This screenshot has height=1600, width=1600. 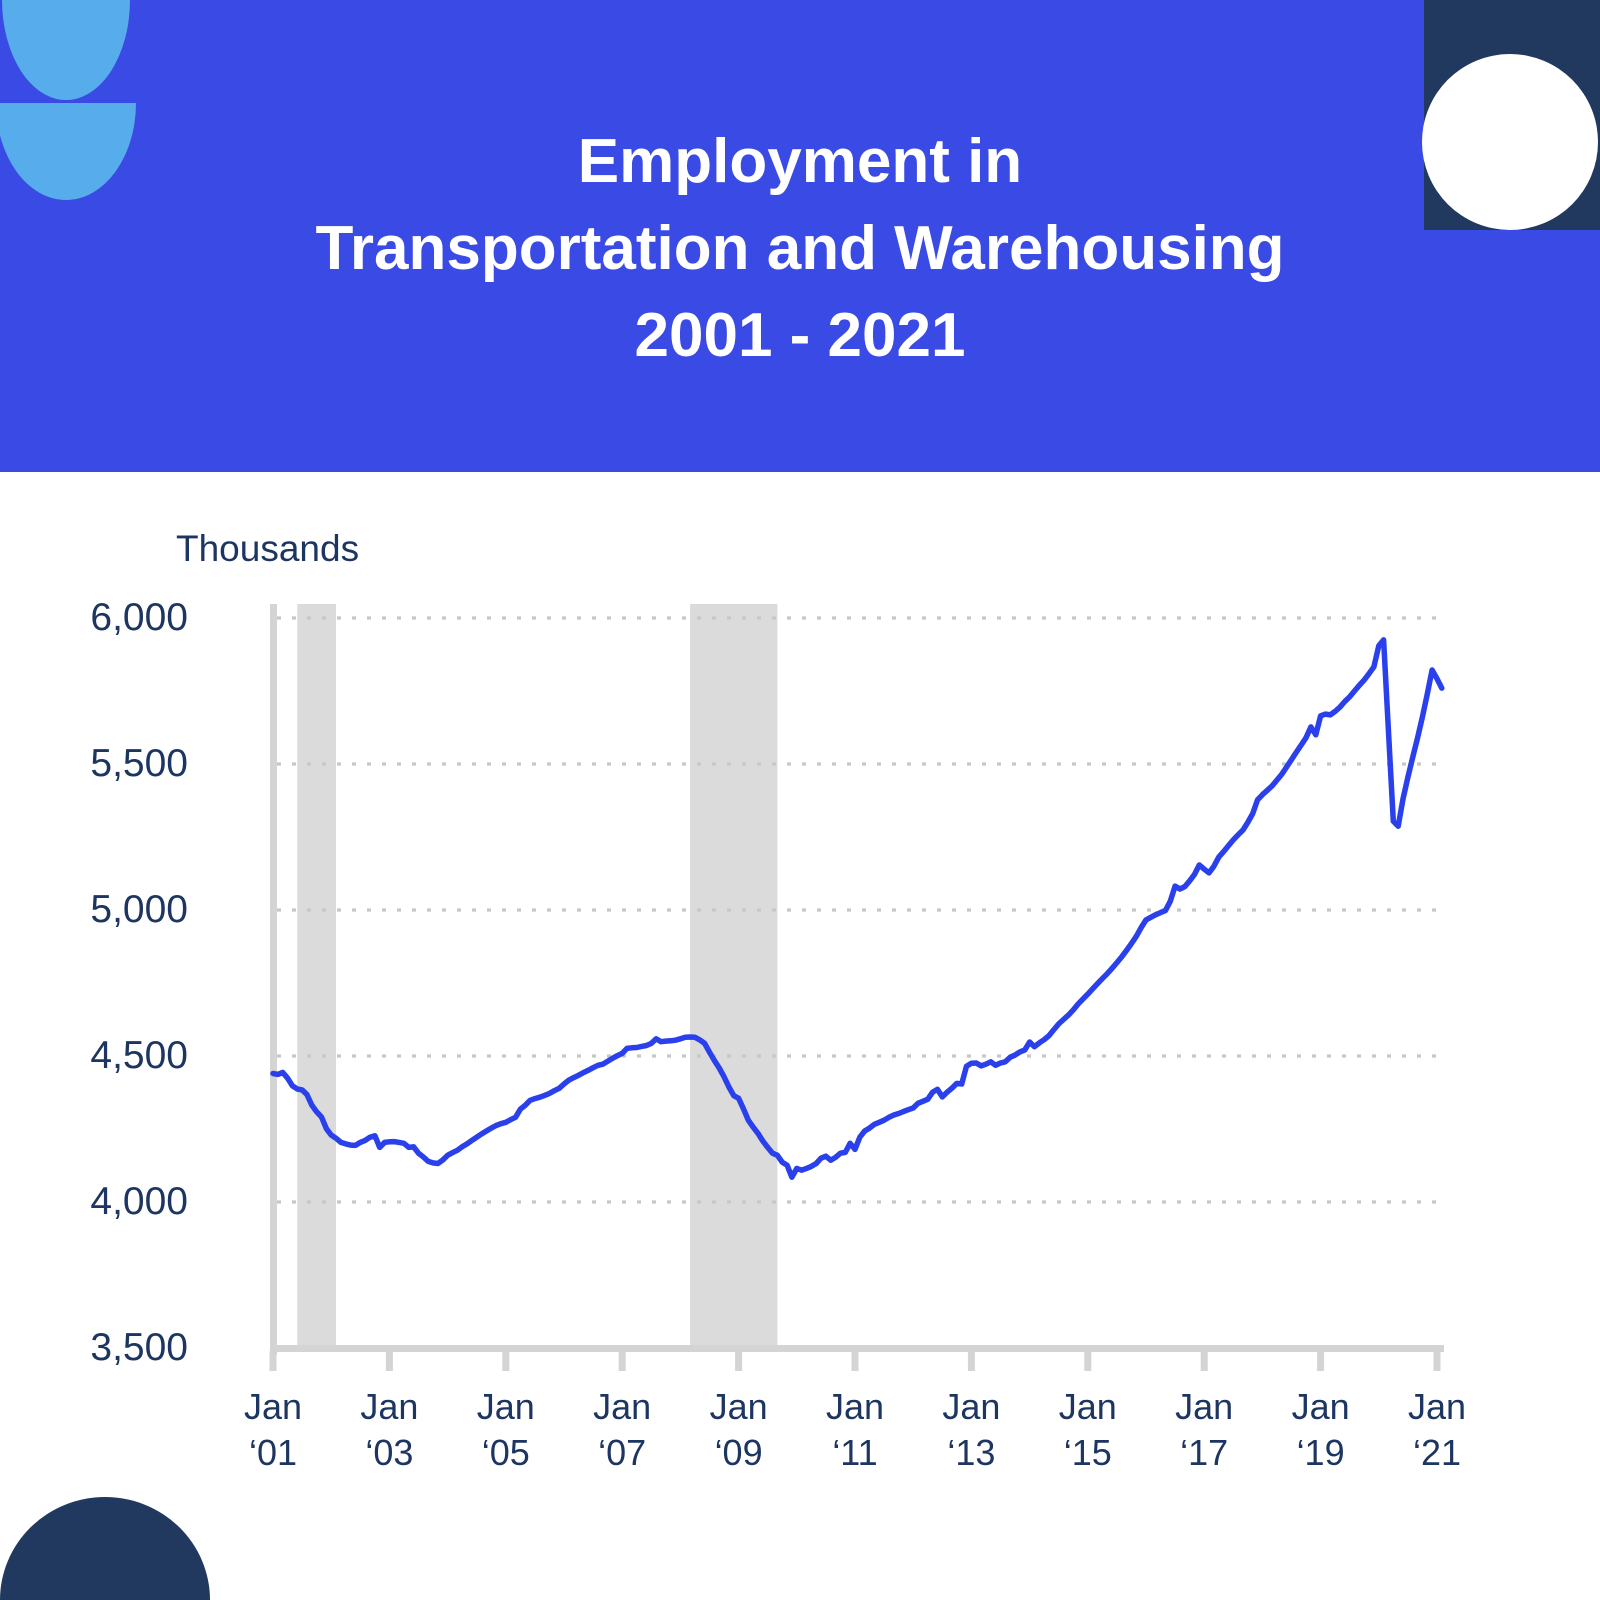 I want to click on x-axis-label-19: Jan ‘19, so click(x=1320, y=1429).